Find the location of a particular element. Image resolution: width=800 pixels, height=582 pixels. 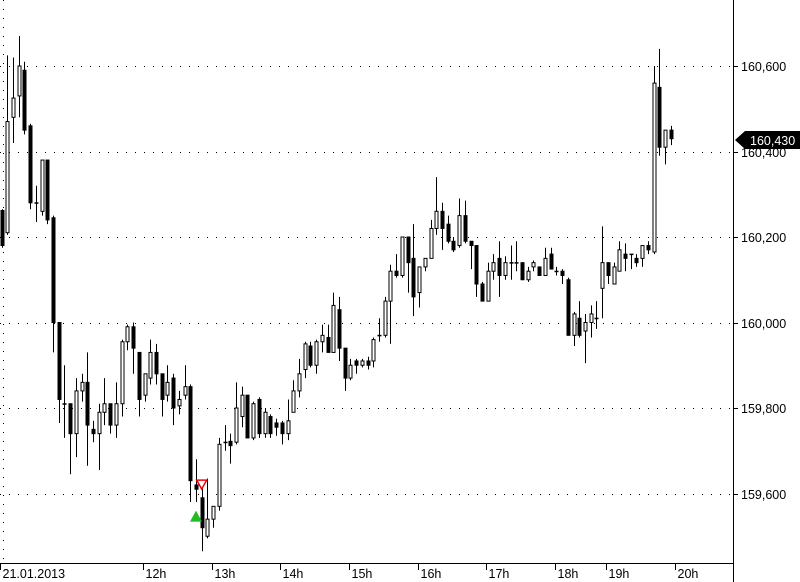

x-tick-label: 13h is located at coordinates (225, 574).